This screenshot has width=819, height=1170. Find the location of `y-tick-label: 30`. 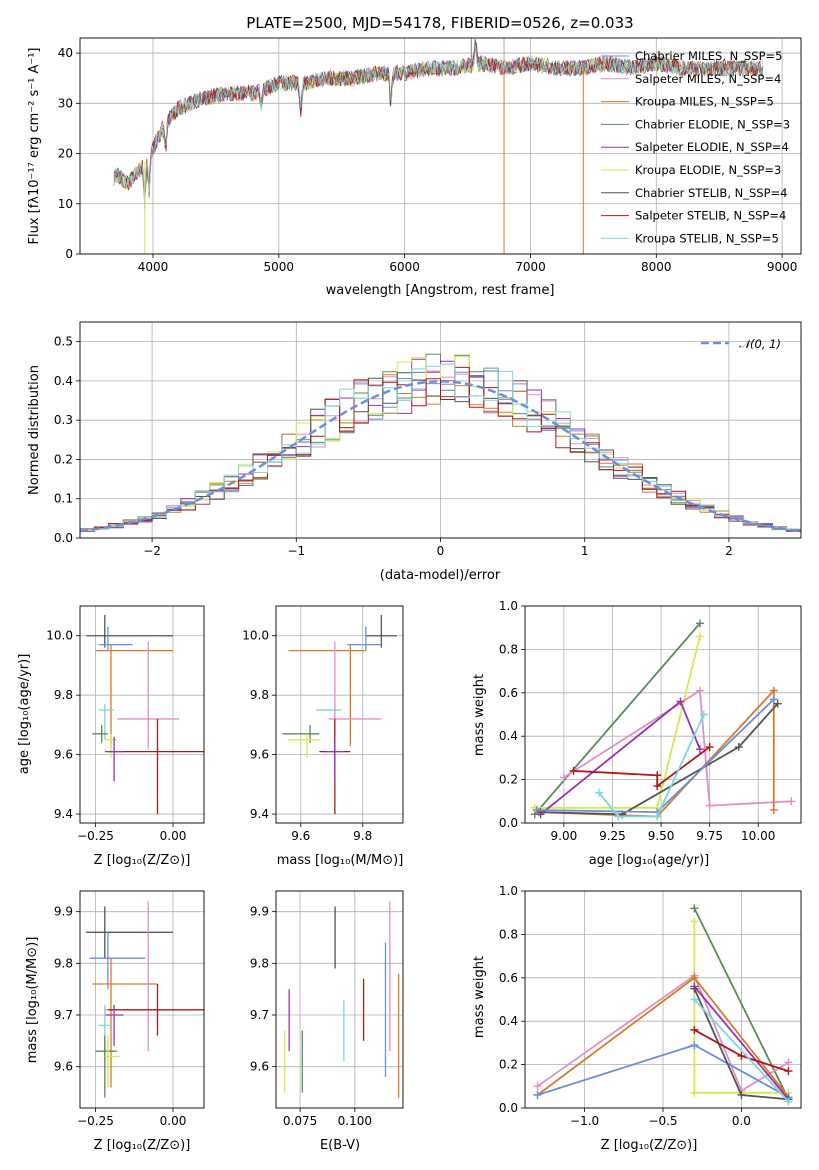

y-tick-label: 30 is located at coordinates (65, 103).